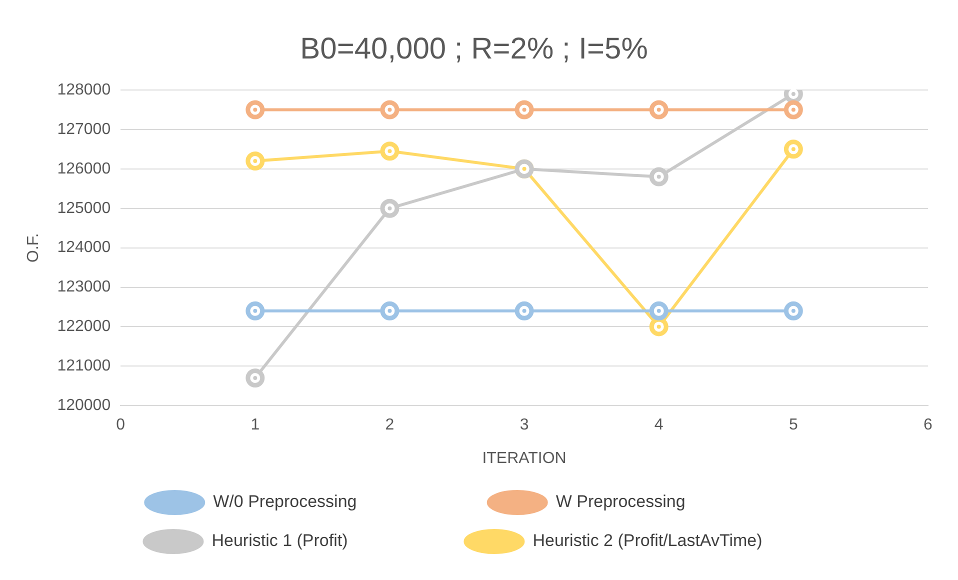 This screenshot has width=958, height=580. What do you see at coordinates (84, 129) in the screenshot?
I see `y-tick-label: 127000` at bounding box center [84, 129].